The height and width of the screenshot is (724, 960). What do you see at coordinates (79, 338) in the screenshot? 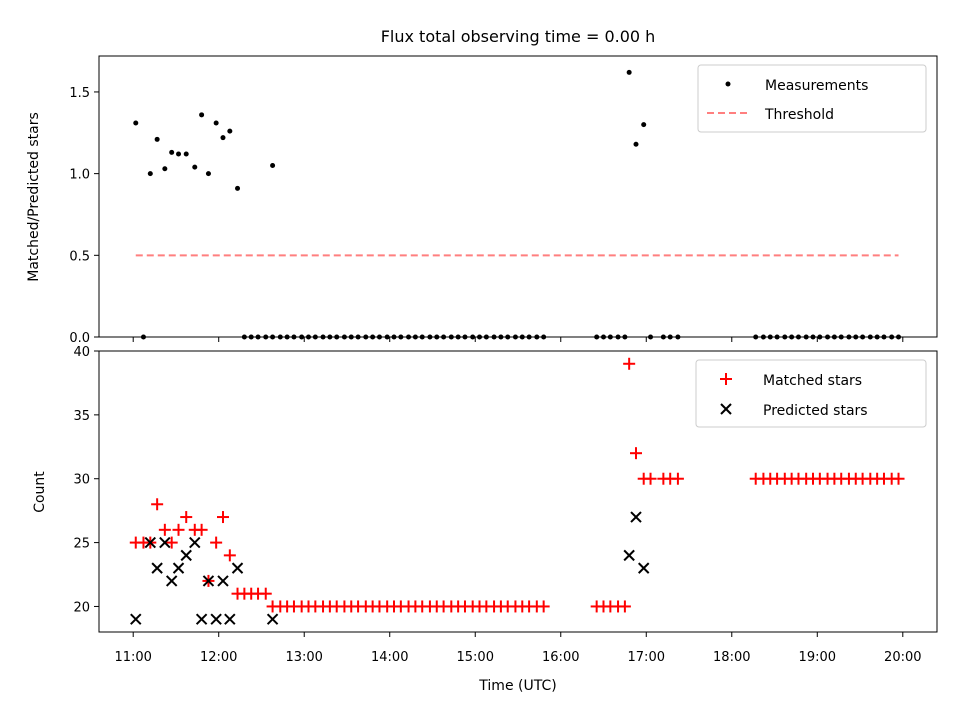
I see `y-tick-label: 0.0` at bounding box center [79, 338].